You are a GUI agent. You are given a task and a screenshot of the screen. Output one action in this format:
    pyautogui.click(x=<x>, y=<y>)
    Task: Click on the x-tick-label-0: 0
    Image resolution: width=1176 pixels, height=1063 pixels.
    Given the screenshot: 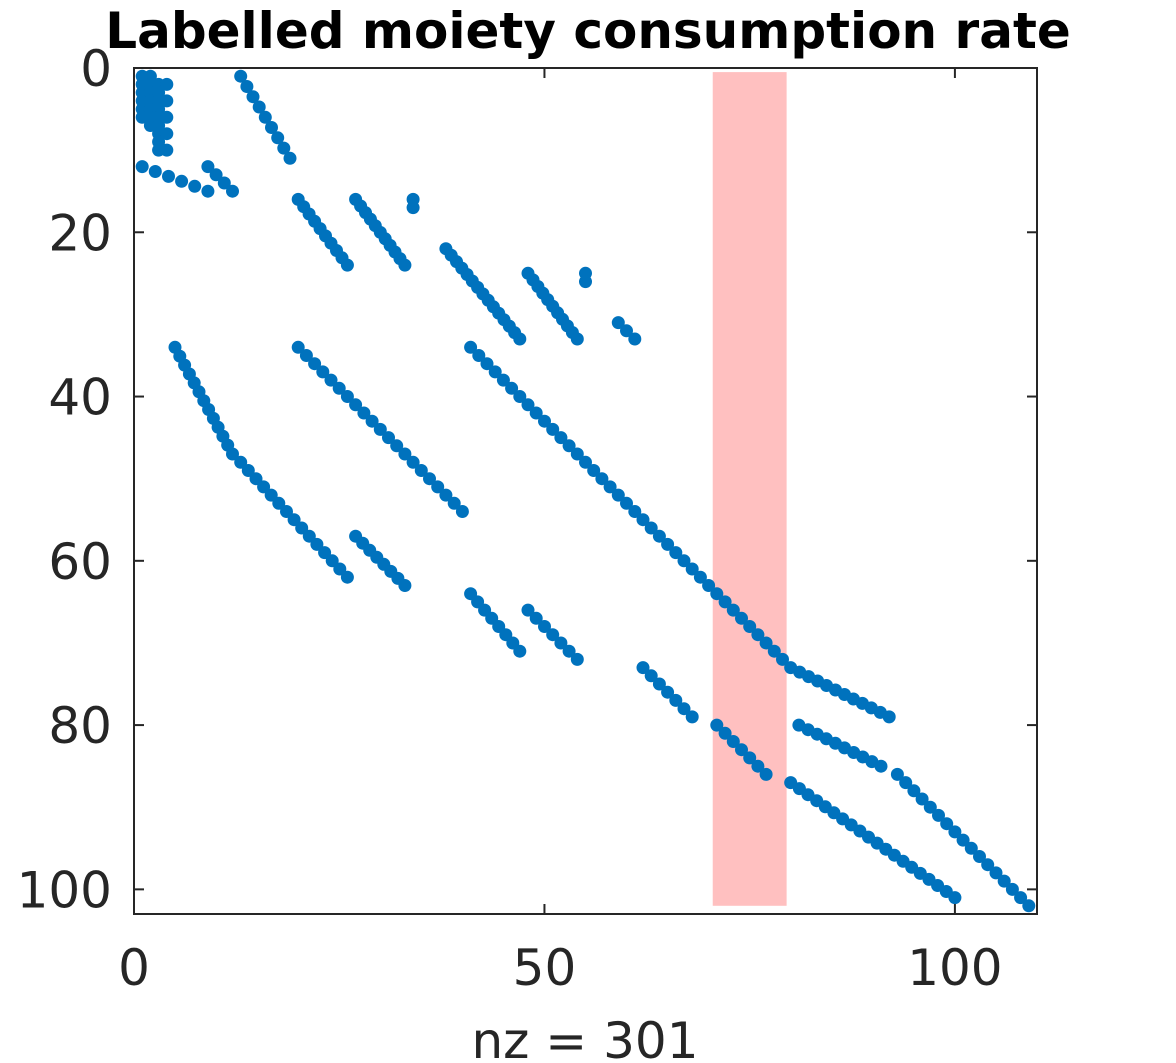 What is the action you would take?
    pyautogui.click(x=134, y=968)
    